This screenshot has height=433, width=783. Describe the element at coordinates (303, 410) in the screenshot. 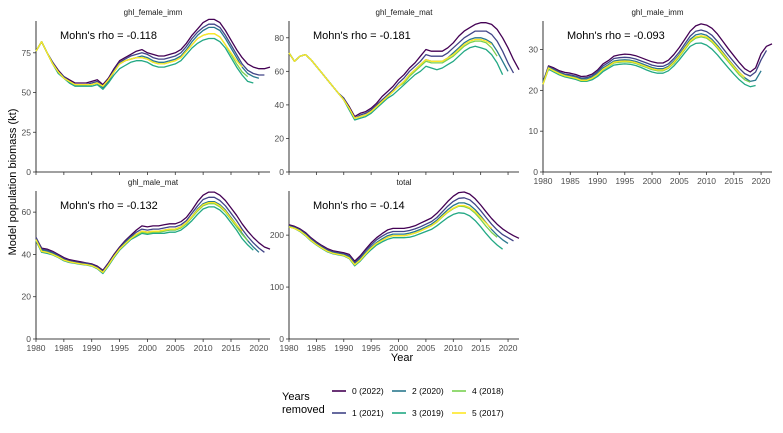

I see `legend-title-line2: removed` at that location.